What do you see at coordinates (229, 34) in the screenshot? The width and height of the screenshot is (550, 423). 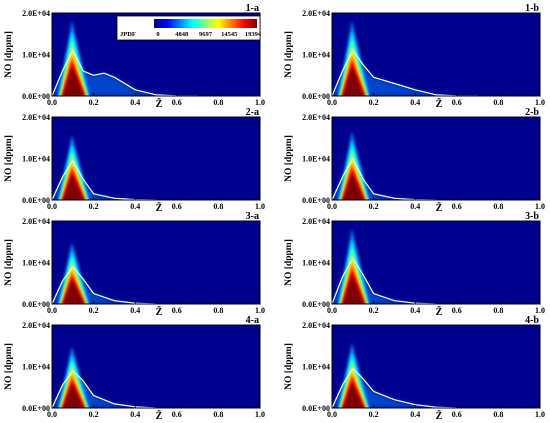 I see `colorbar-tick-label: 14545` at bounding box center [229, 34].